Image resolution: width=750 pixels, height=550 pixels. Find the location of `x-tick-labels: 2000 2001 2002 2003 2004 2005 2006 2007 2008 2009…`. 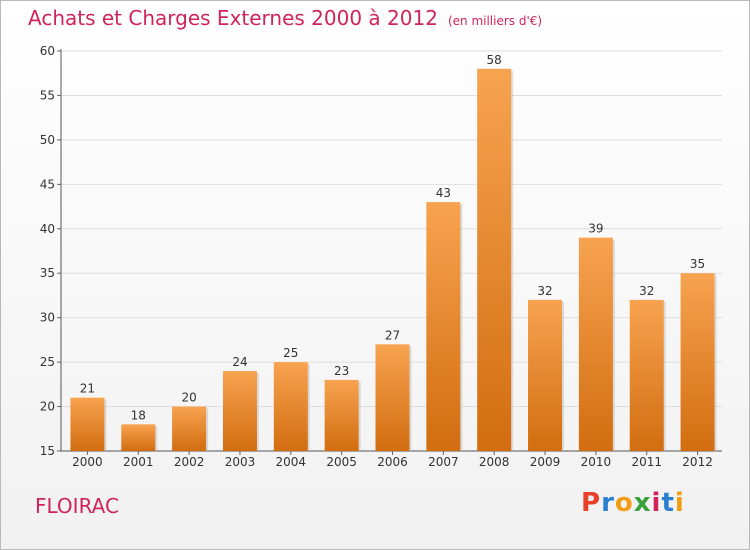

x-tick-labels: 2000 2001 2002 2003 2004 2005 2006 2007 2008 2009… is located at coordinates (392, 460).